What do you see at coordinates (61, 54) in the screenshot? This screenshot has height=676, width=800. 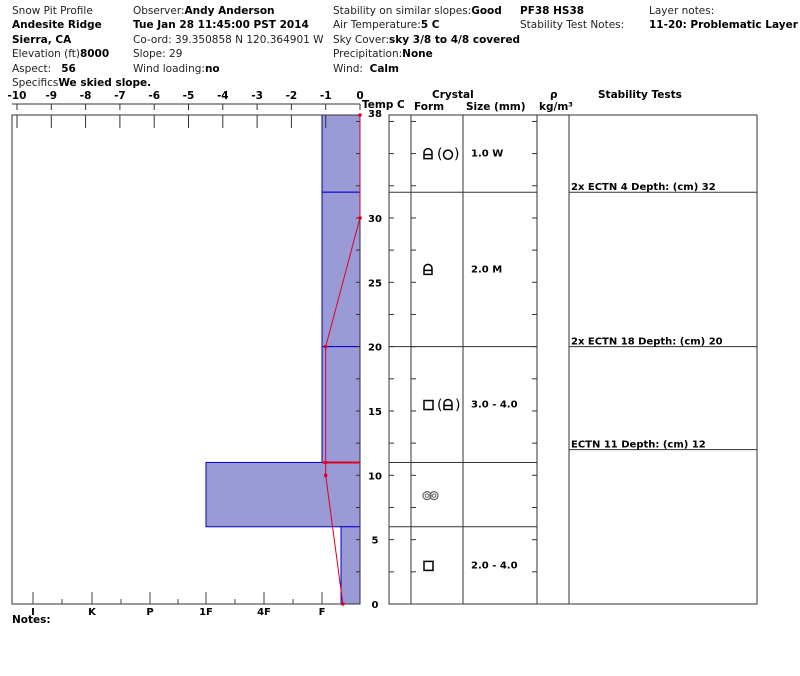 I see `elevation: Elevation (ft)8000` at bounding box center [61, 54].